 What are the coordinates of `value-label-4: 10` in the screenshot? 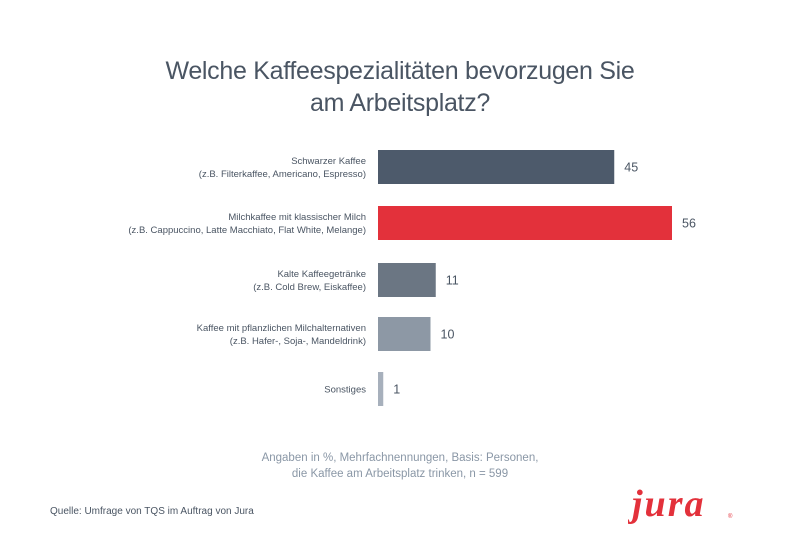 It's located at (448, 335).